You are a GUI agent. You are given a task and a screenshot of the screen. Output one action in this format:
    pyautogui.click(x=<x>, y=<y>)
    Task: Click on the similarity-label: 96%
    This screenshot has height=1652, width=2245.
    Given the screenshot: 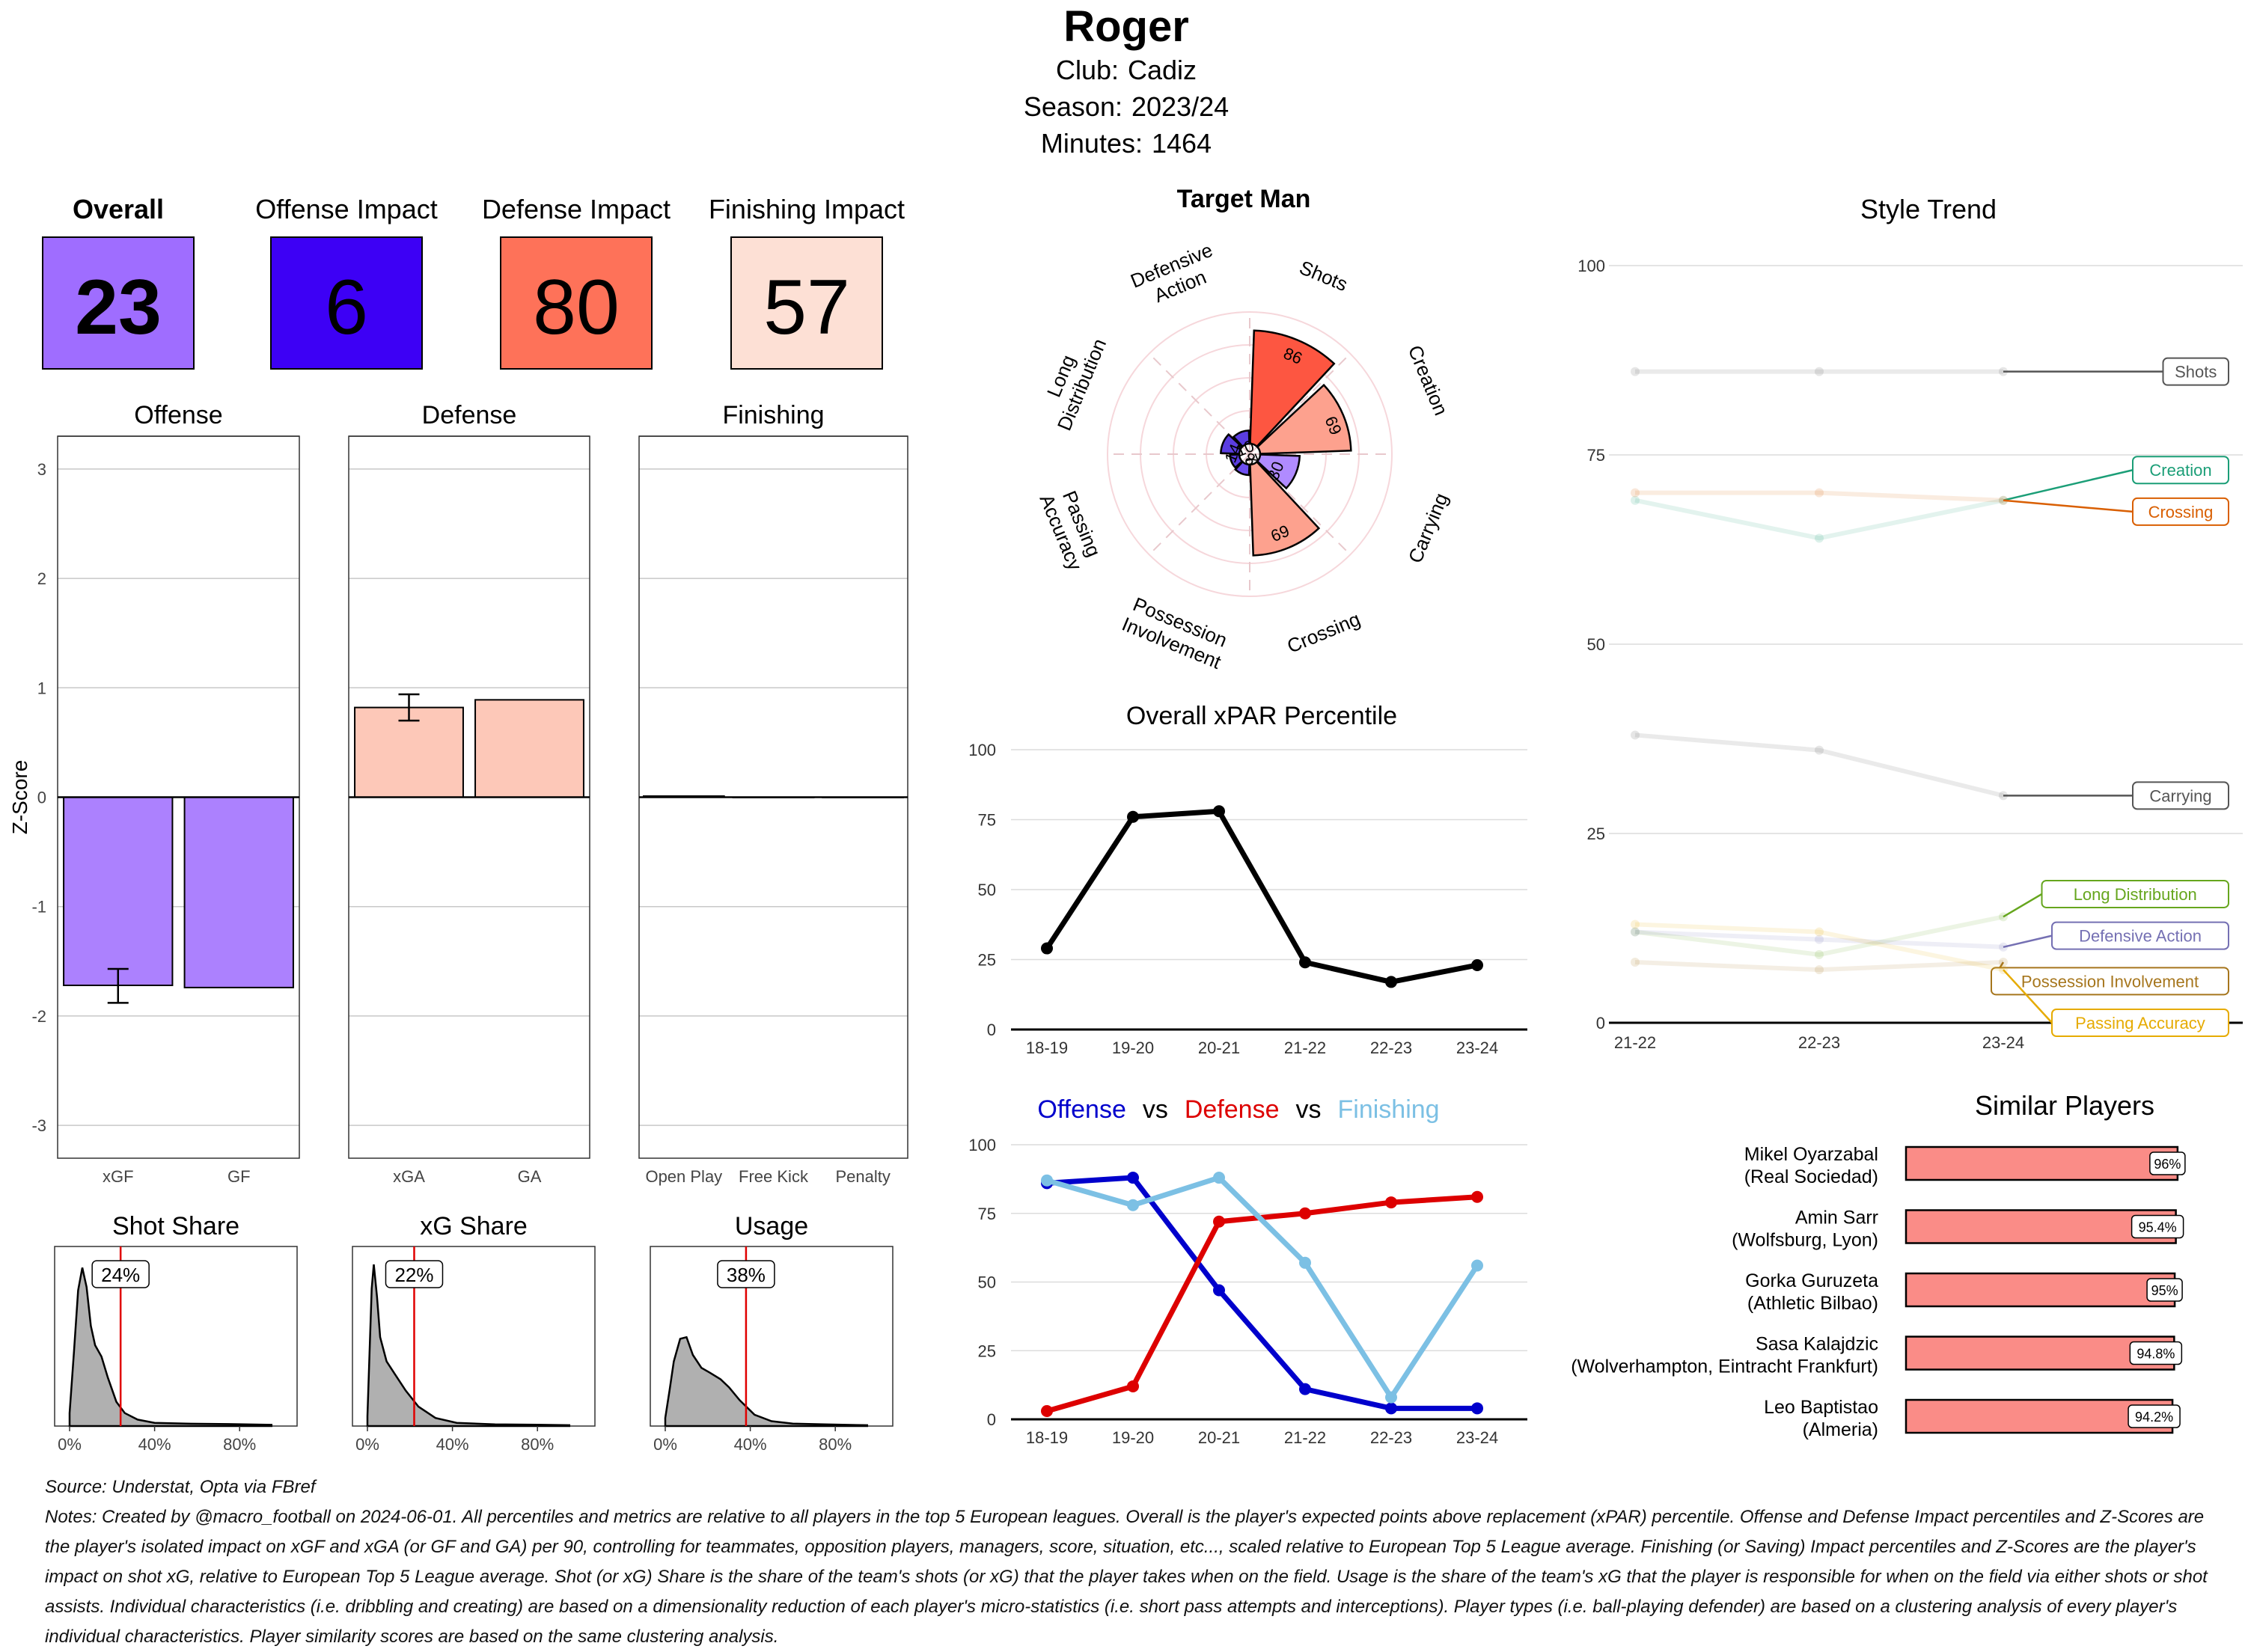 What is the action you would take?
    pyautogui.click(x=2167, y=1164)
    